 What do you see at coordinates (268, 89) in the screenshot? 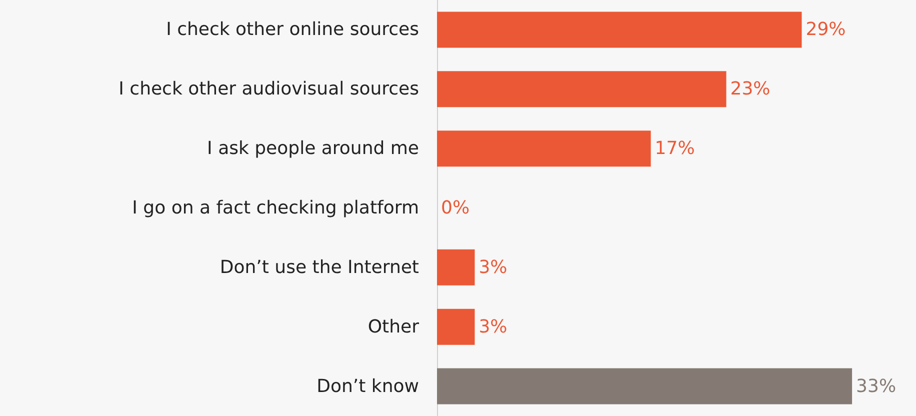
I see `y-tick-label: I check other audiovisual sources` at bounding box center [268, 89].